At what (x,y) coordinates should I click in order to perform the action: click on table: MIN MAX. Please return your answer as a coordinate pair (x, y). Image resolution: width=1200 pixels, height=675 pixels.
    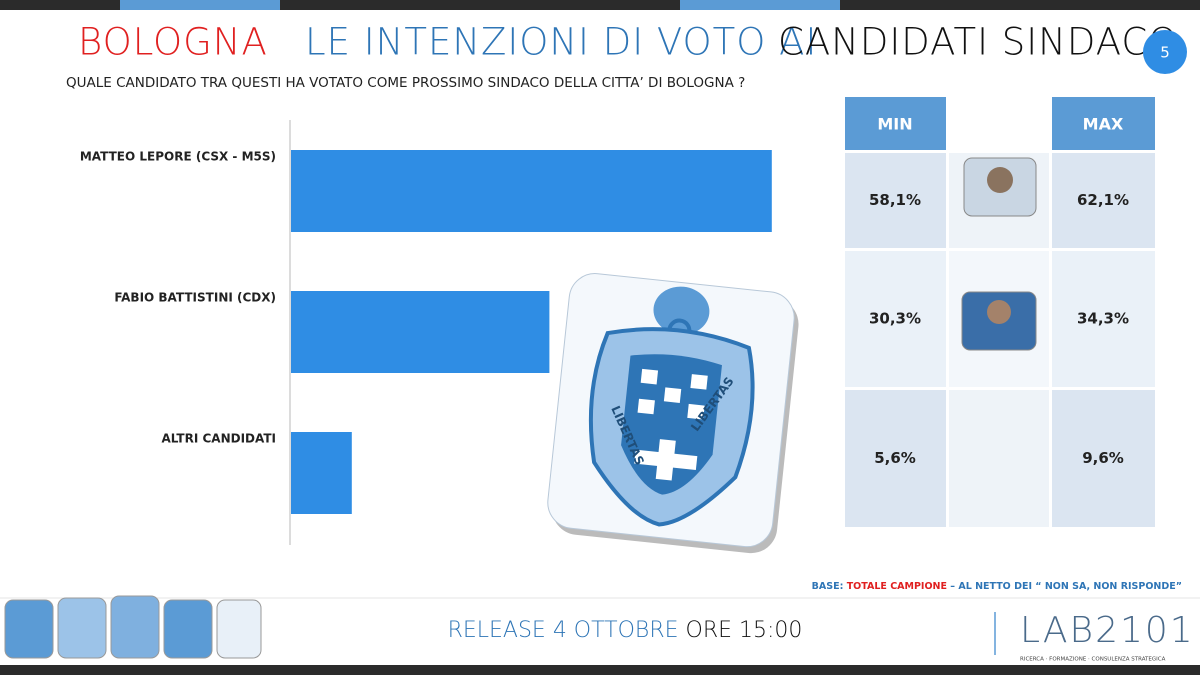
    Looking at the image, I should click on (1000, 123).